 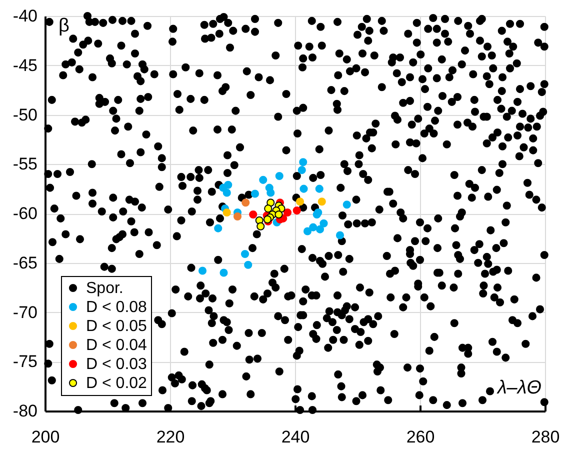 What do you see at coordinates (117, 345) in the screenshot?
I see `legend-label: D < 0.04` at bounding box center [117, 345].